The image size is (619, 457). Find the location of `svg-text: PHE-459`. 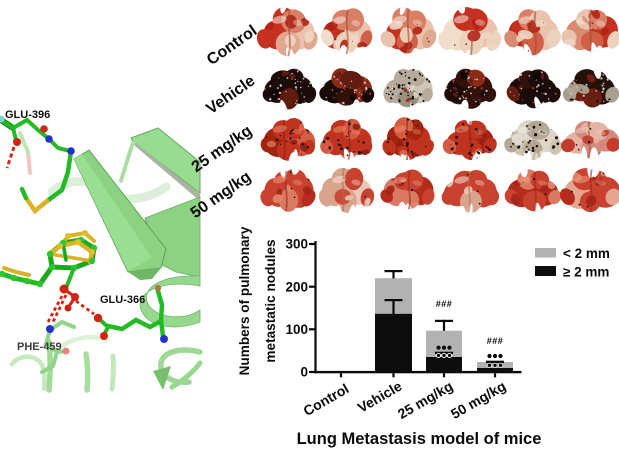

svg-text: PHE-459 is located at coordinates (39, 347).